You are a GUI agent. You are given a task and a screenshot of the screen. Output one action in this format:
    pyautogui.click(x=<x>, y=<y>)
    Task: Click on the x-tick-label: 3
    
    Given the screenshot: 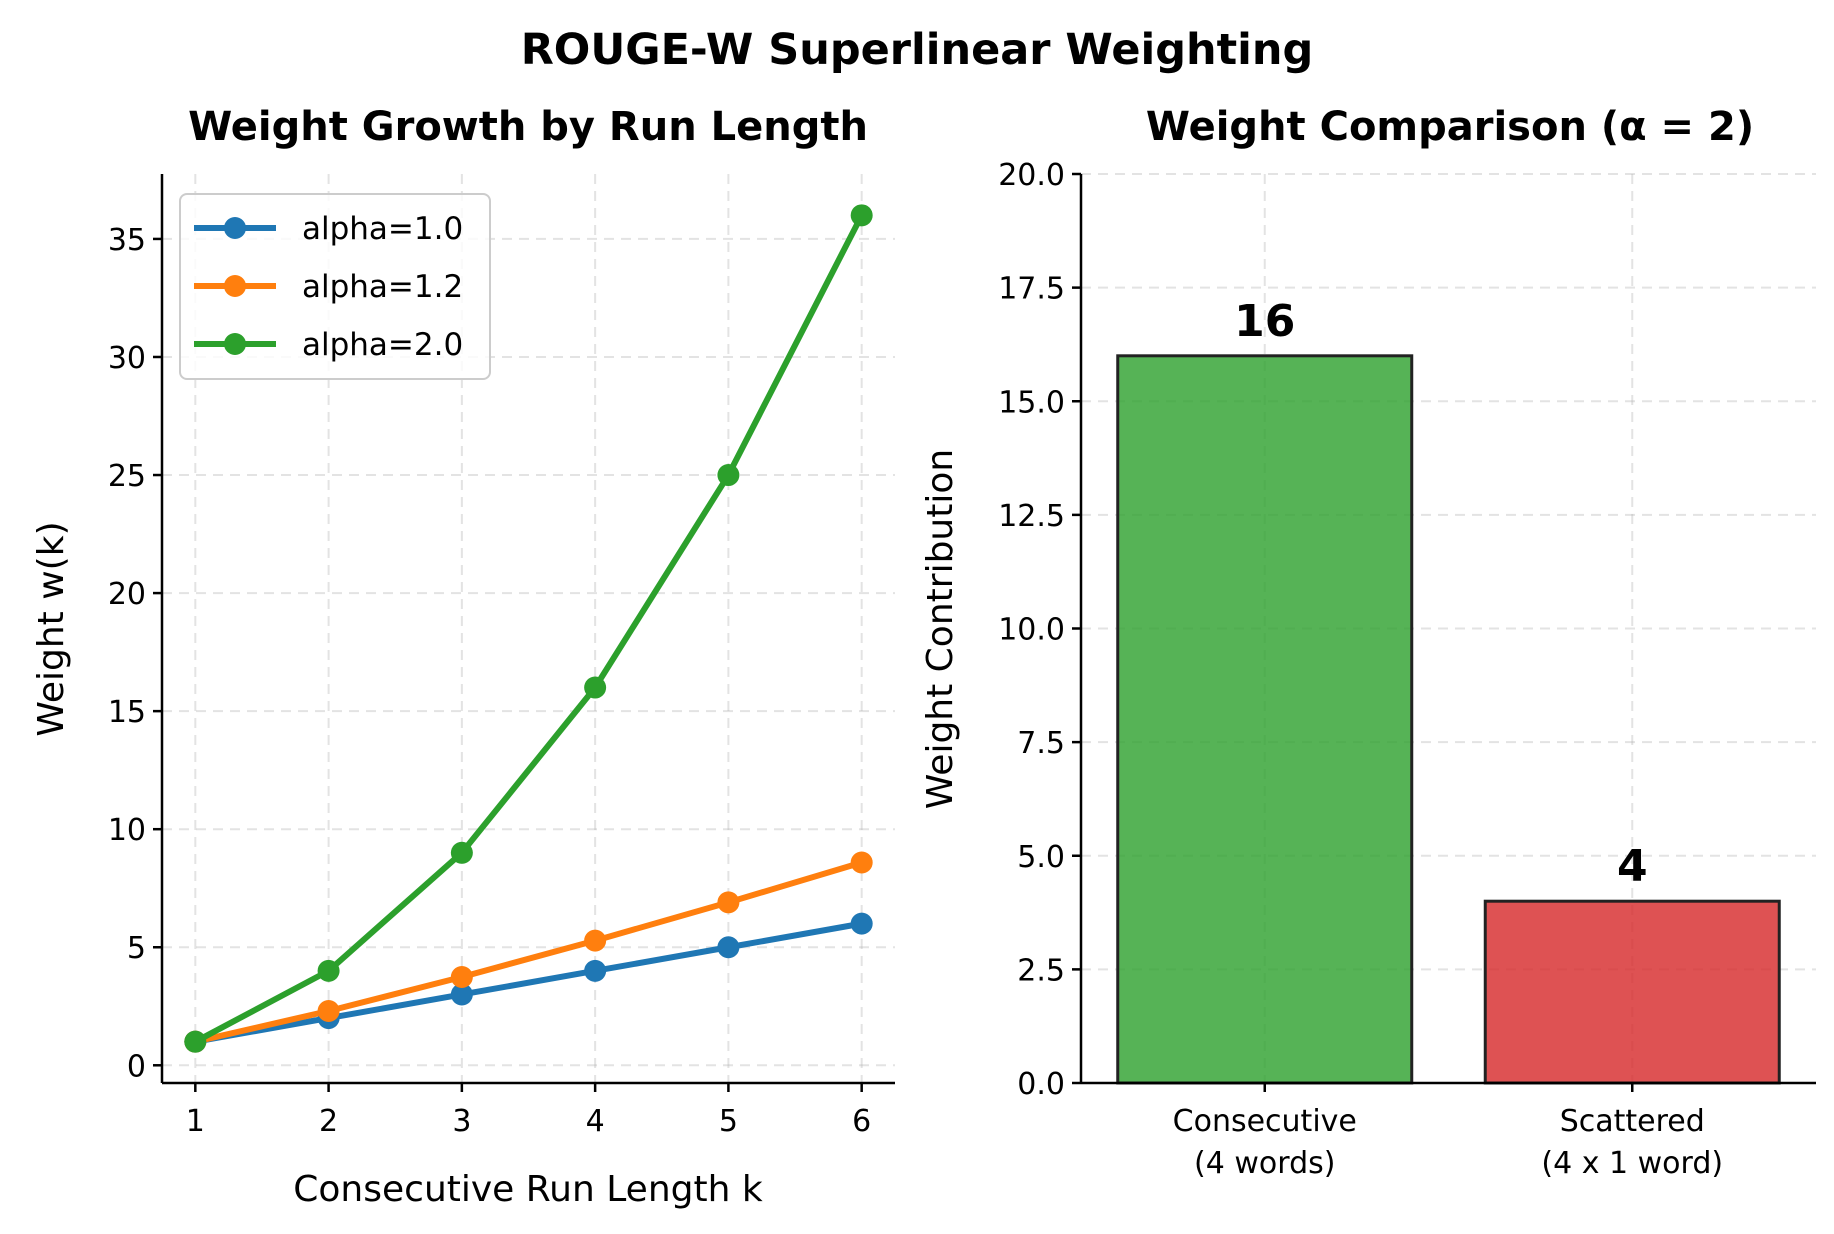 What is the action you would take?
    pyautogui.click(x=461, y=1121)
    